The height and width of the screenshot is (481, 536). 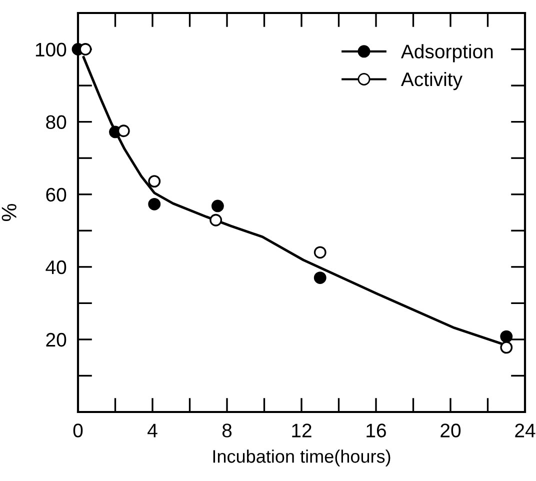 What do you see at coordinates (78, 431) in the screenshot?
I see `x-tick-label: 0` at bounding box center [78, 431].